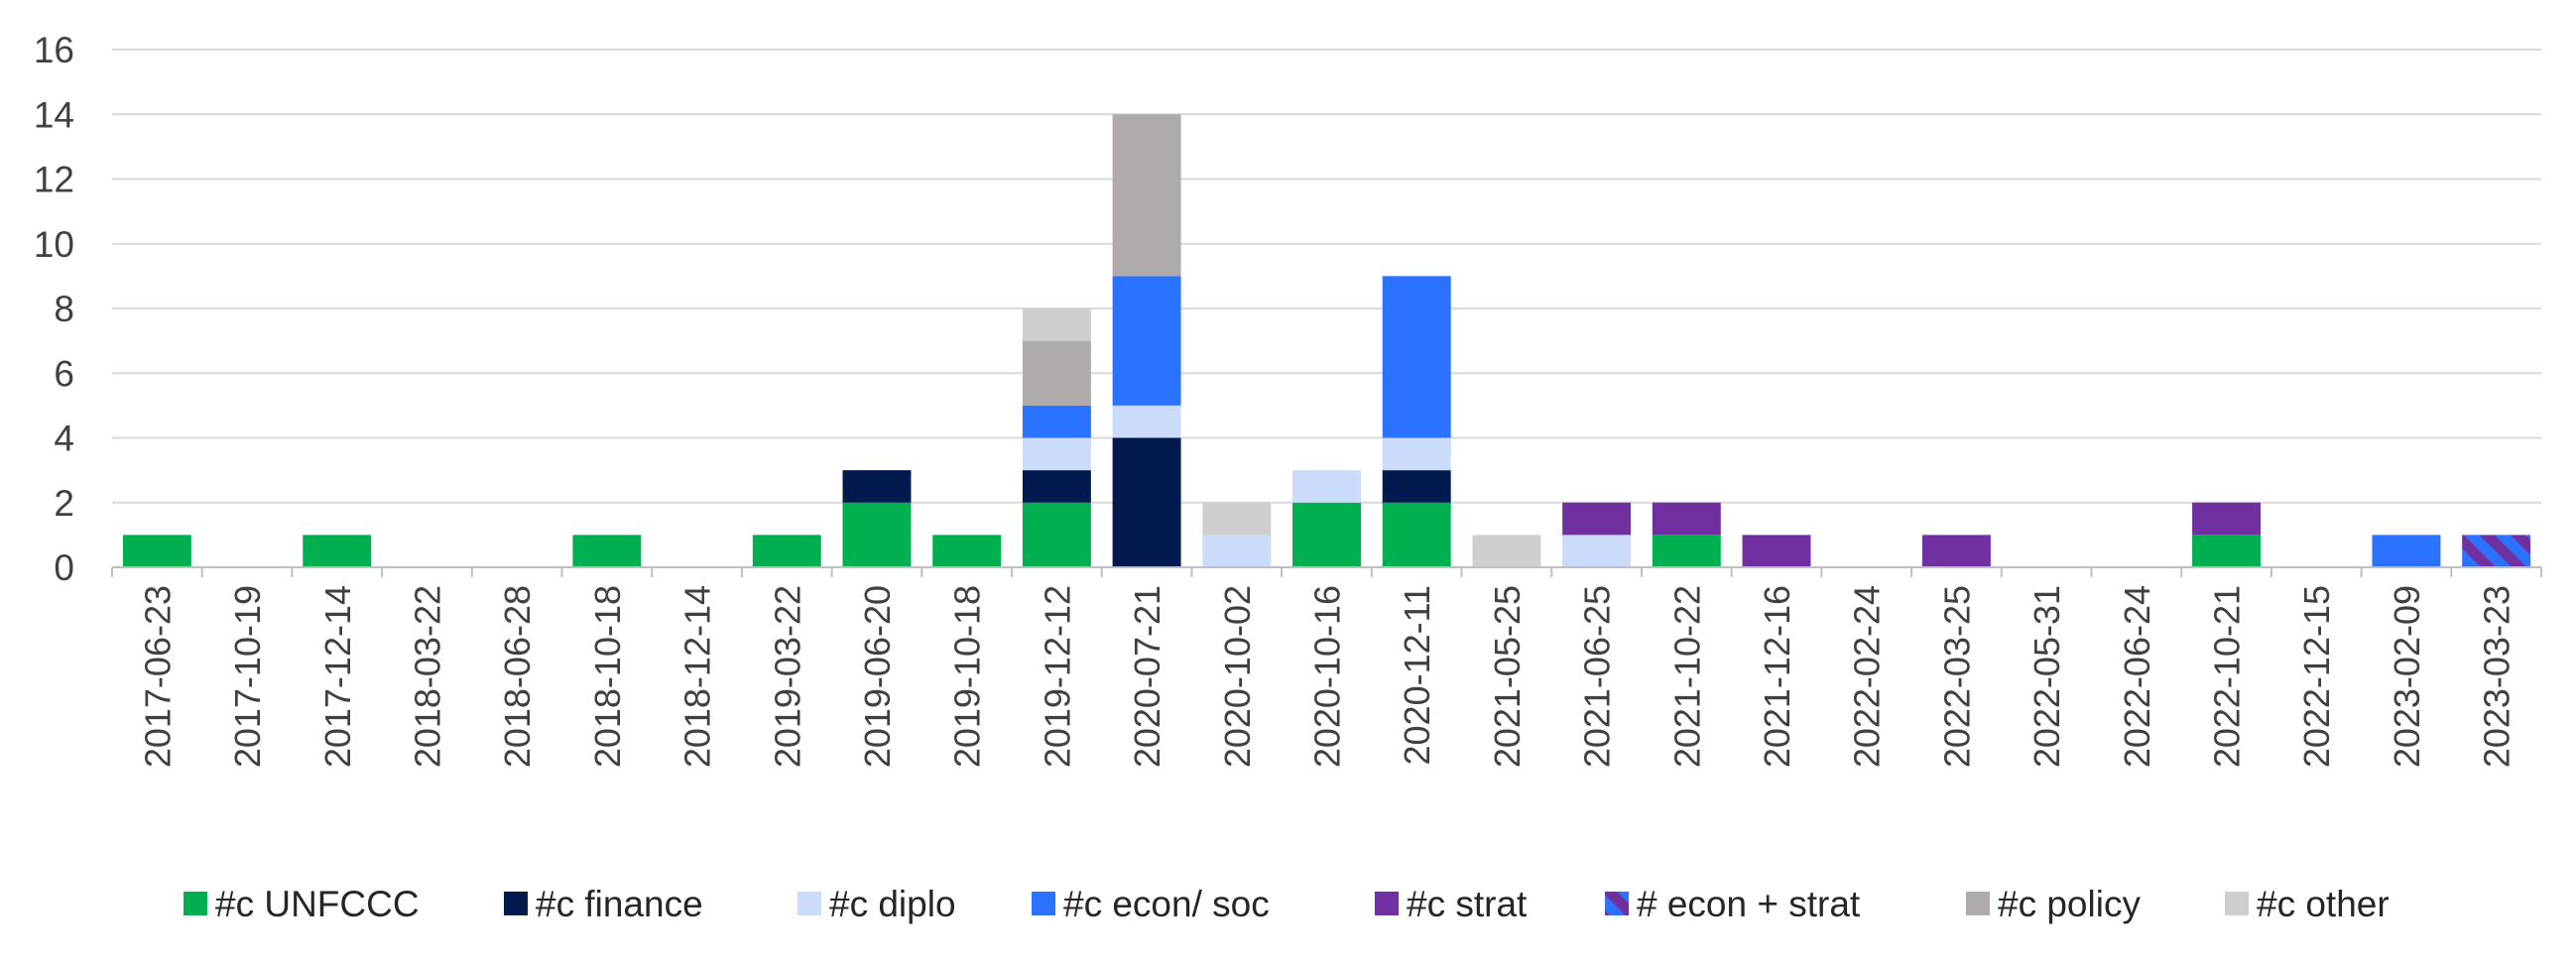 The image size is (2576, 965). Describe the element at coordinates (1237, 676) in the screenshot. I see `x-tick-label: 2020-10-02` at that location.